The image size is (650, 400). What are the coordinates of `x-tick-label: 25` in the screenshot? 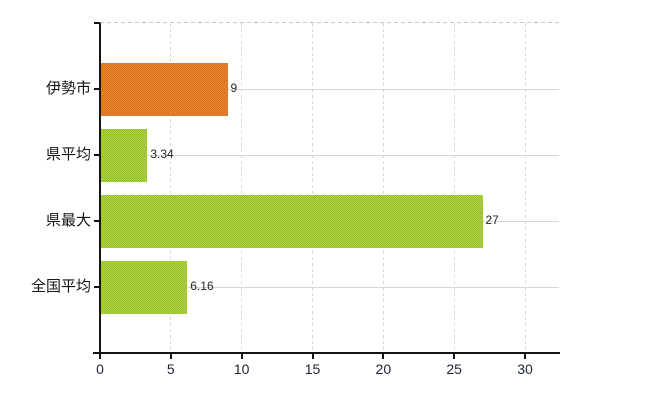 It's located at (454, 369).